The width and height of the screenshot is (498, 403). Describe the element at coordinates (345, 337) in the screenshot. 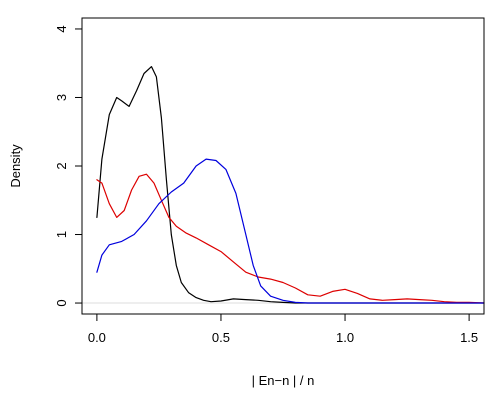

I see `x-tick-label: 1.0` at that location.